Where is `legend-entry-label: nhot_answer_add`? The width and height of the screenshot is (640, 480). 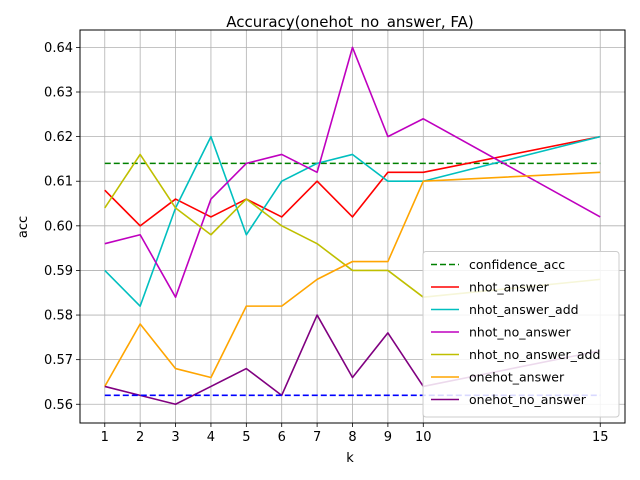 legend-entry-label: nhot_answer_add is located at coordinates (524, 309).